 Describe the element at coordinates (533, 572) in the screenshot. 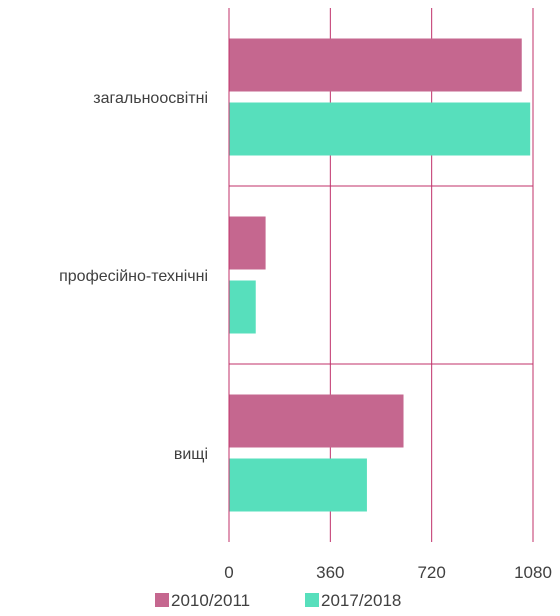

I see `x-tick-label: 1080` at that location.